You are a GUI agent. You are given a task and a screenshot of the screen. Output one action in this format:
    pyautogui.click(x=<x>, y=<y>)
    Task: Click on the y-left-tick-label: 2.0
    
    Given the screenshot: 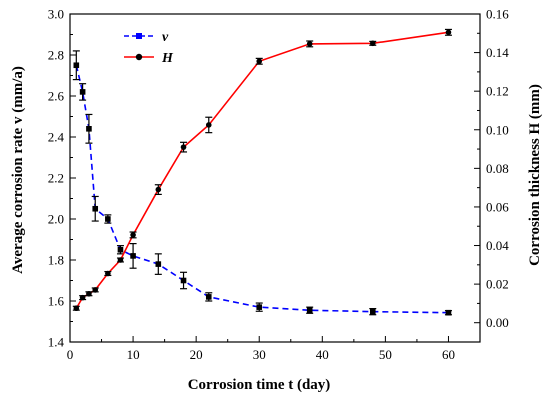 What is the action you would take?
    pyautogui.click(x=56, y=219)
    